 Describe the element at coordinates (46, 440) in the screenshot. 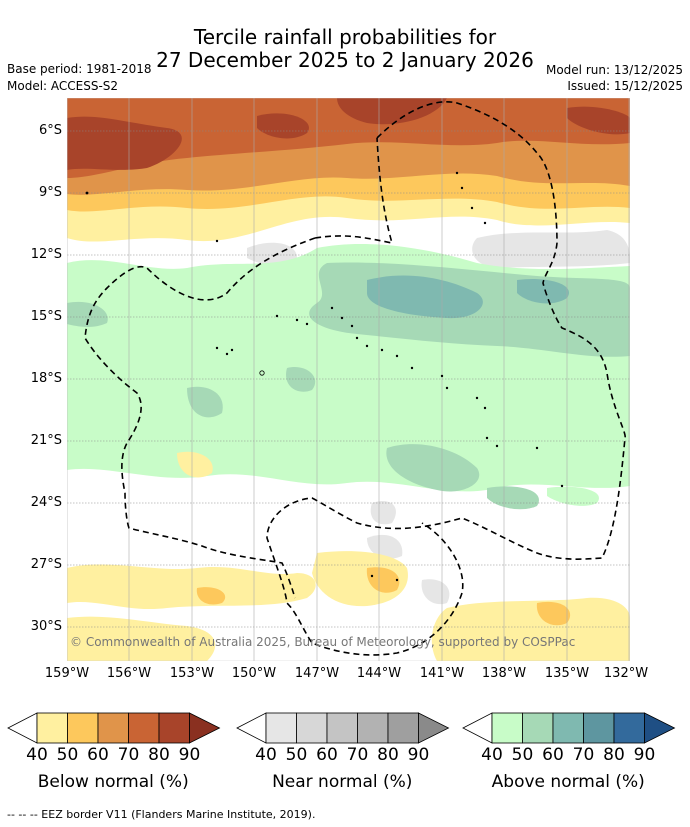

I see `lat-label-21s: 21°S` at that location.